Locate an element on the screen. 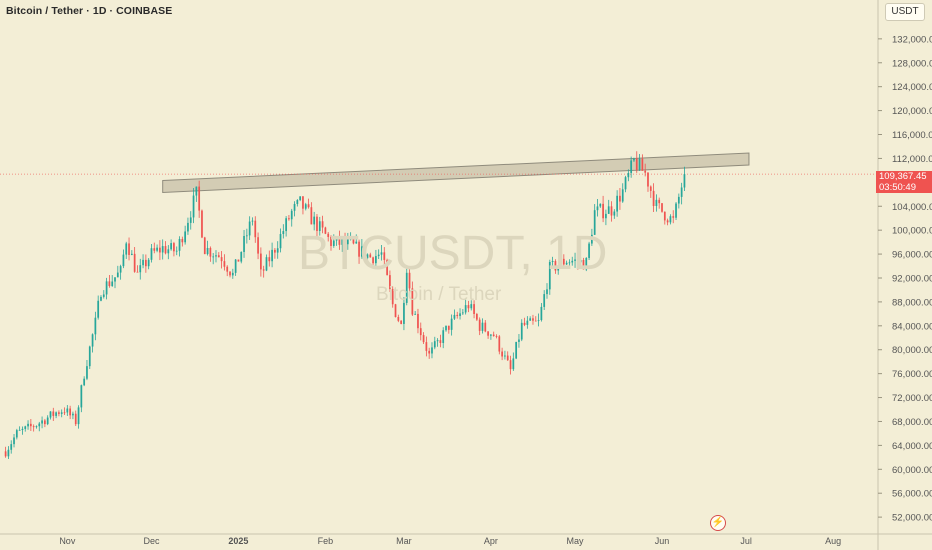 The height and width of the screenshot is (550, 932). y-tick-label: 132,000.00 is located at coordinates (912, 39).